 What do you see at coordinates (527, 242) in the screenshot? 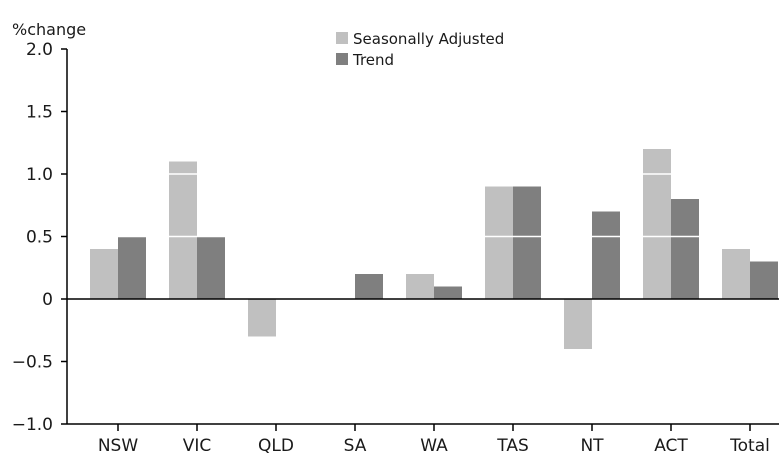
I see `bar-trend-tas` at bounding box center [527, 242].